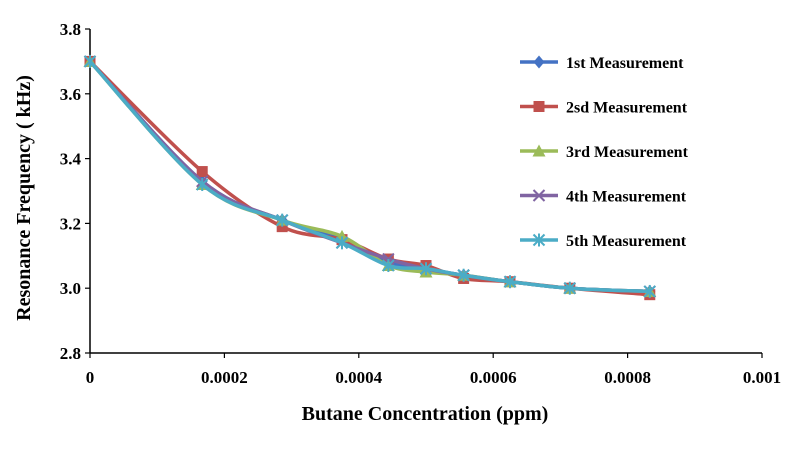  What do you see at coordinates (493, 377) in the screenshot?
I see `x-tick-label: 0.0006` at bounding box center [493, 377].